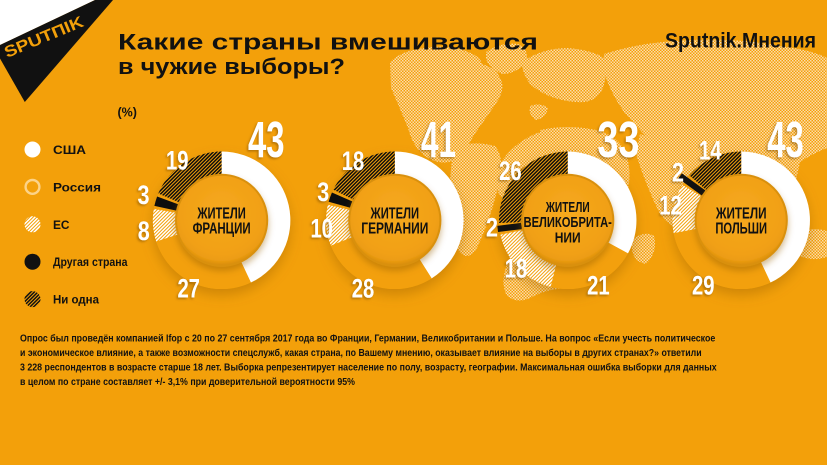 This screenshot has height=465, width=827. What do you see at coordinates (438, 139) in the screenshot?
I see `svg-text: 41` at bounding box center [438, 139].